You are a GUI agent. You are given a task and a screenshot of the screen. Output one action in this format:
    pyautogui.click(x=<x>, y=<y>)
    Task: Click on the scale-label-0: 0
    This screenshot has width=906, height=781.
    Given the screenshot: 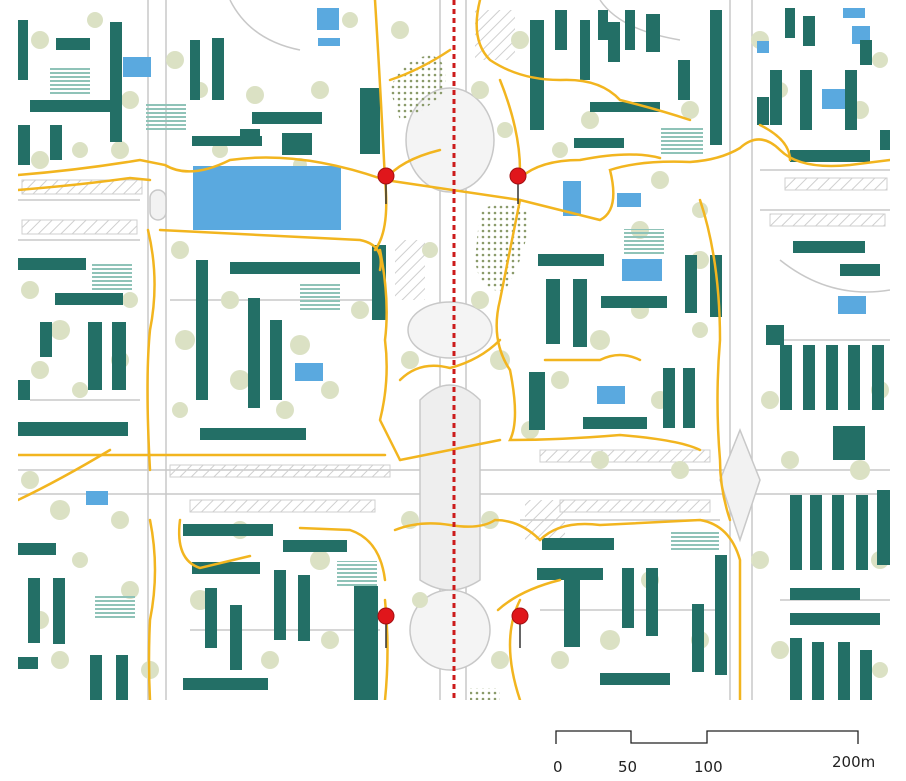 What is the action you would take?
    pyautogui.click(x=558, y=767)
    